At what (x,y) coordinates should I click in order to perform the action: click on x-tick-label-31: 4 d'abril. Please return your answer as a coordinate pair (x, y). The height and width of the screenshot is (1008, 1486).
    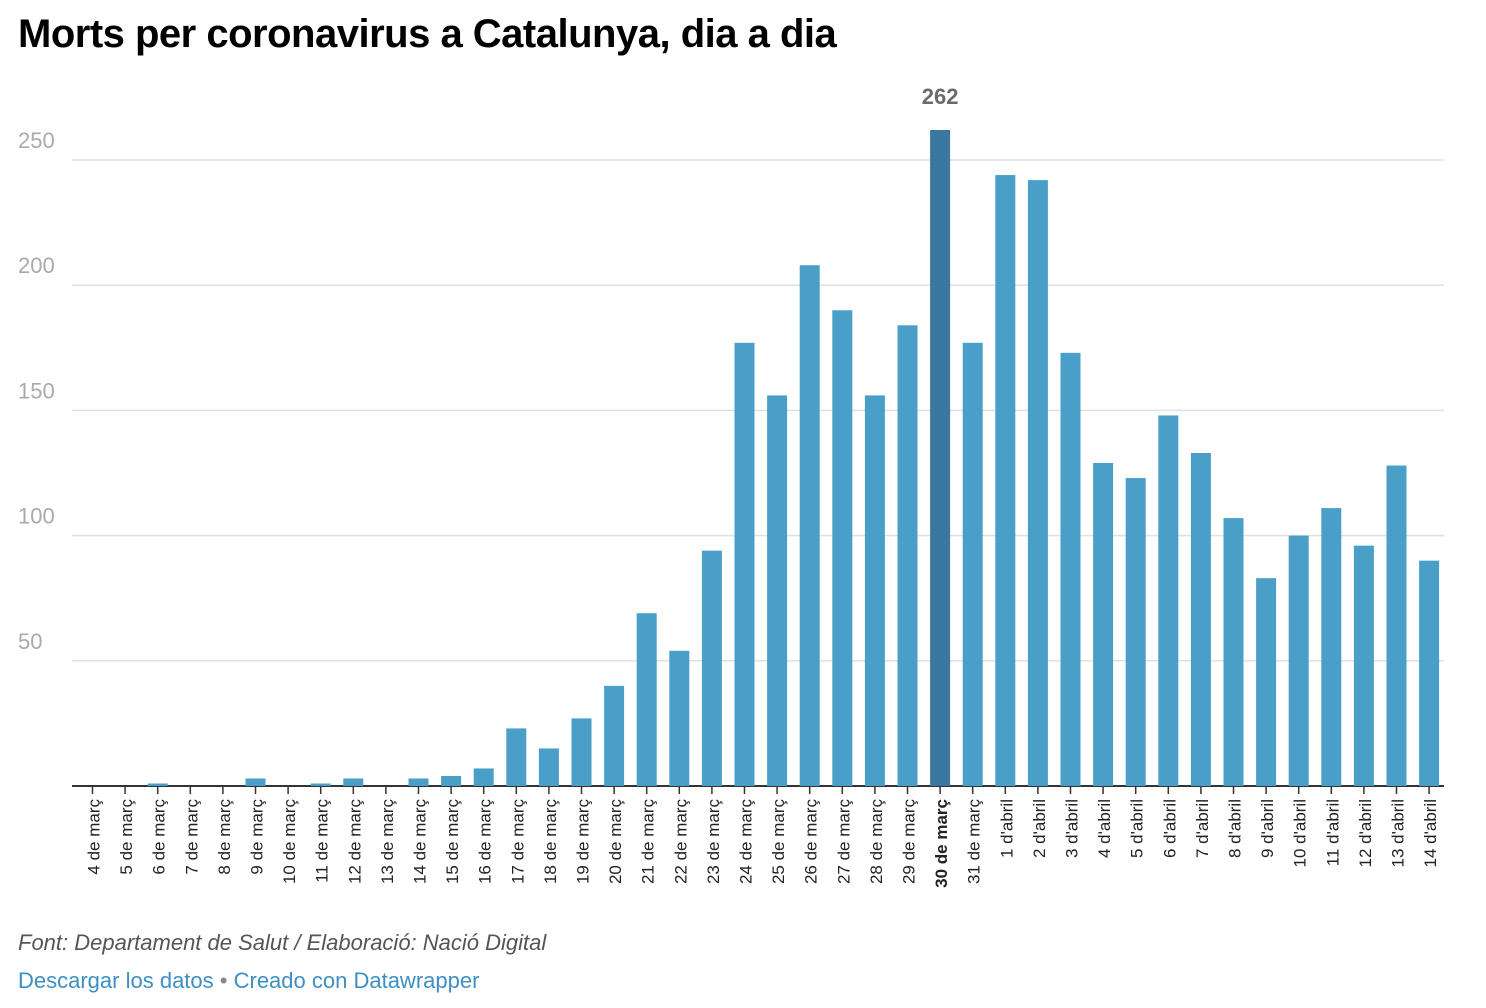
    Looking at the image, I should click on (1104, 828).